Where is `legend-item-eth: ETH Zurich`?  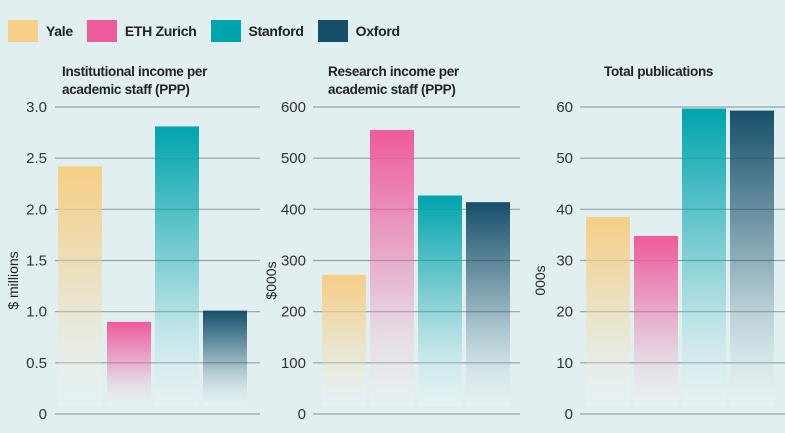
legend-item-eth: ETH Zurich is located at coordinates (141, 31).